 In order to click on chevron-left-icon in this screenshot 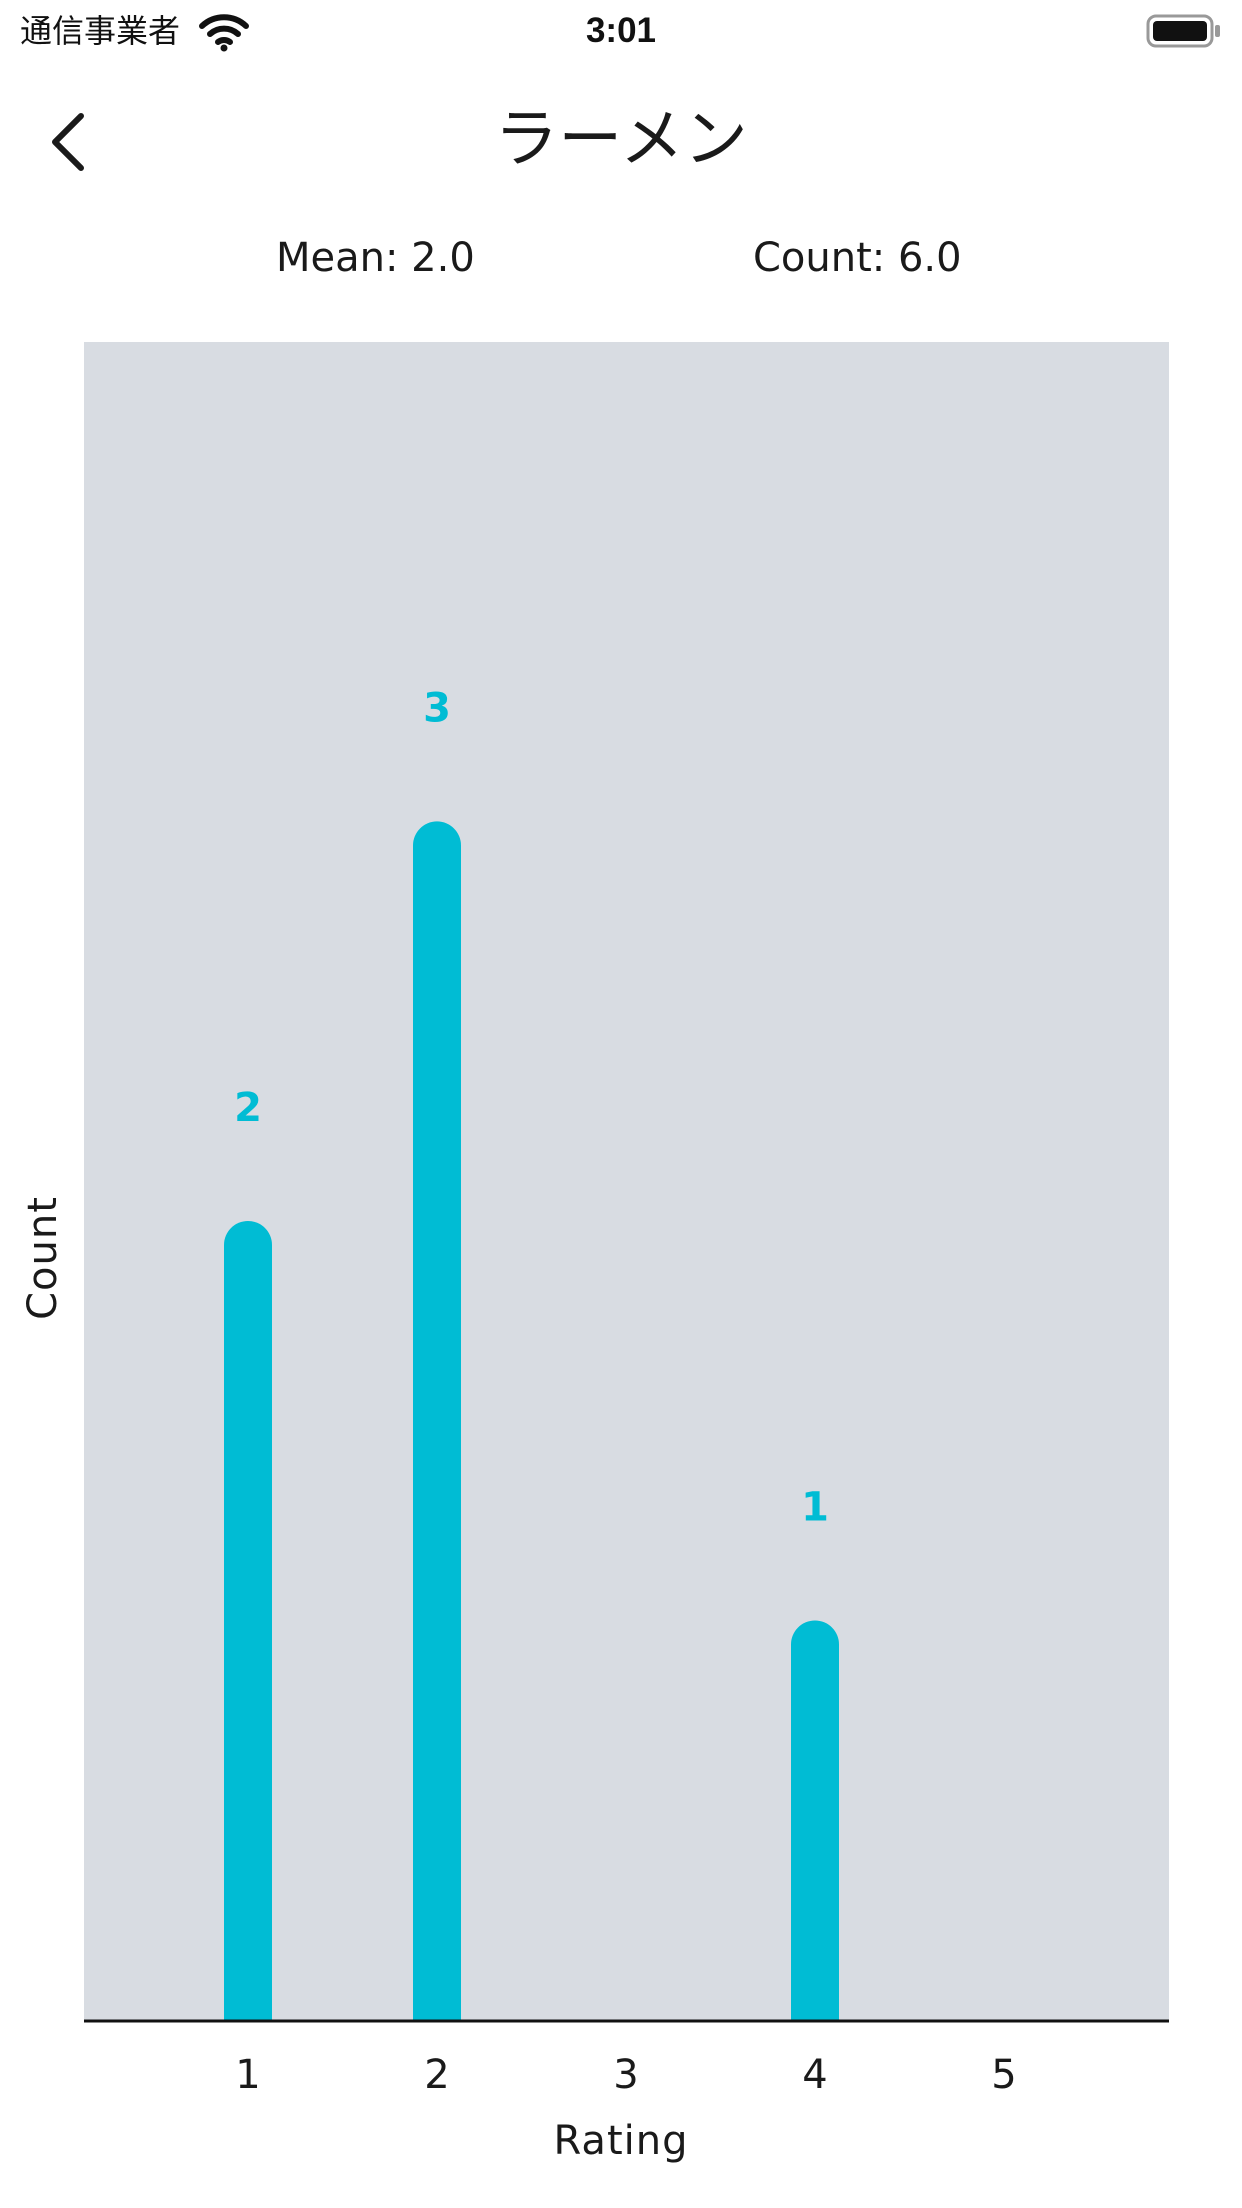, I will do `click(68, 142)`.